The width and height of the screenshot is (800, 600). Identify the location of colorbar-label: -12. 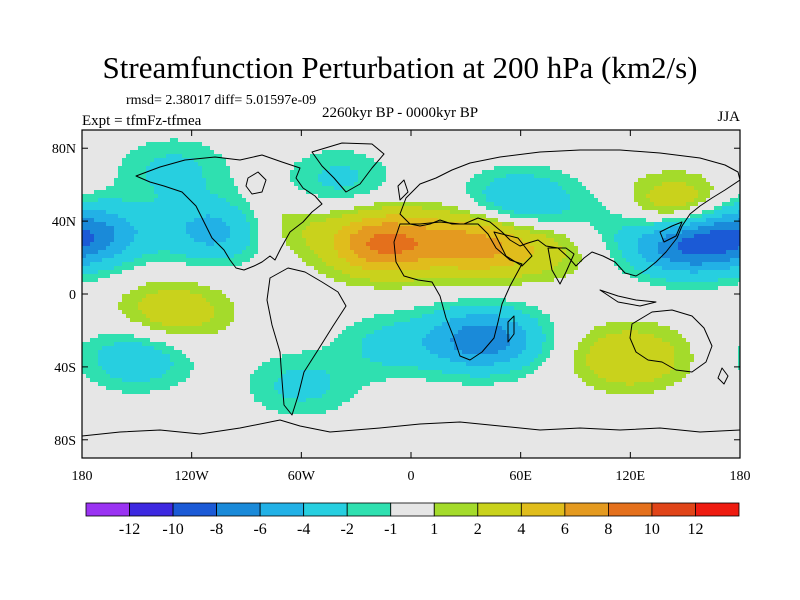
(129, 529).